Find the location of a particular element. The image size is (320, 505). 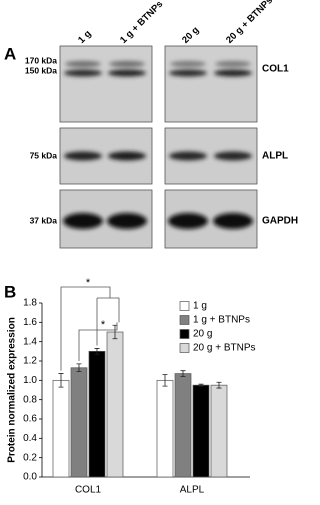

y-tick-label: 0.2 is located at coordinates (30, 457).